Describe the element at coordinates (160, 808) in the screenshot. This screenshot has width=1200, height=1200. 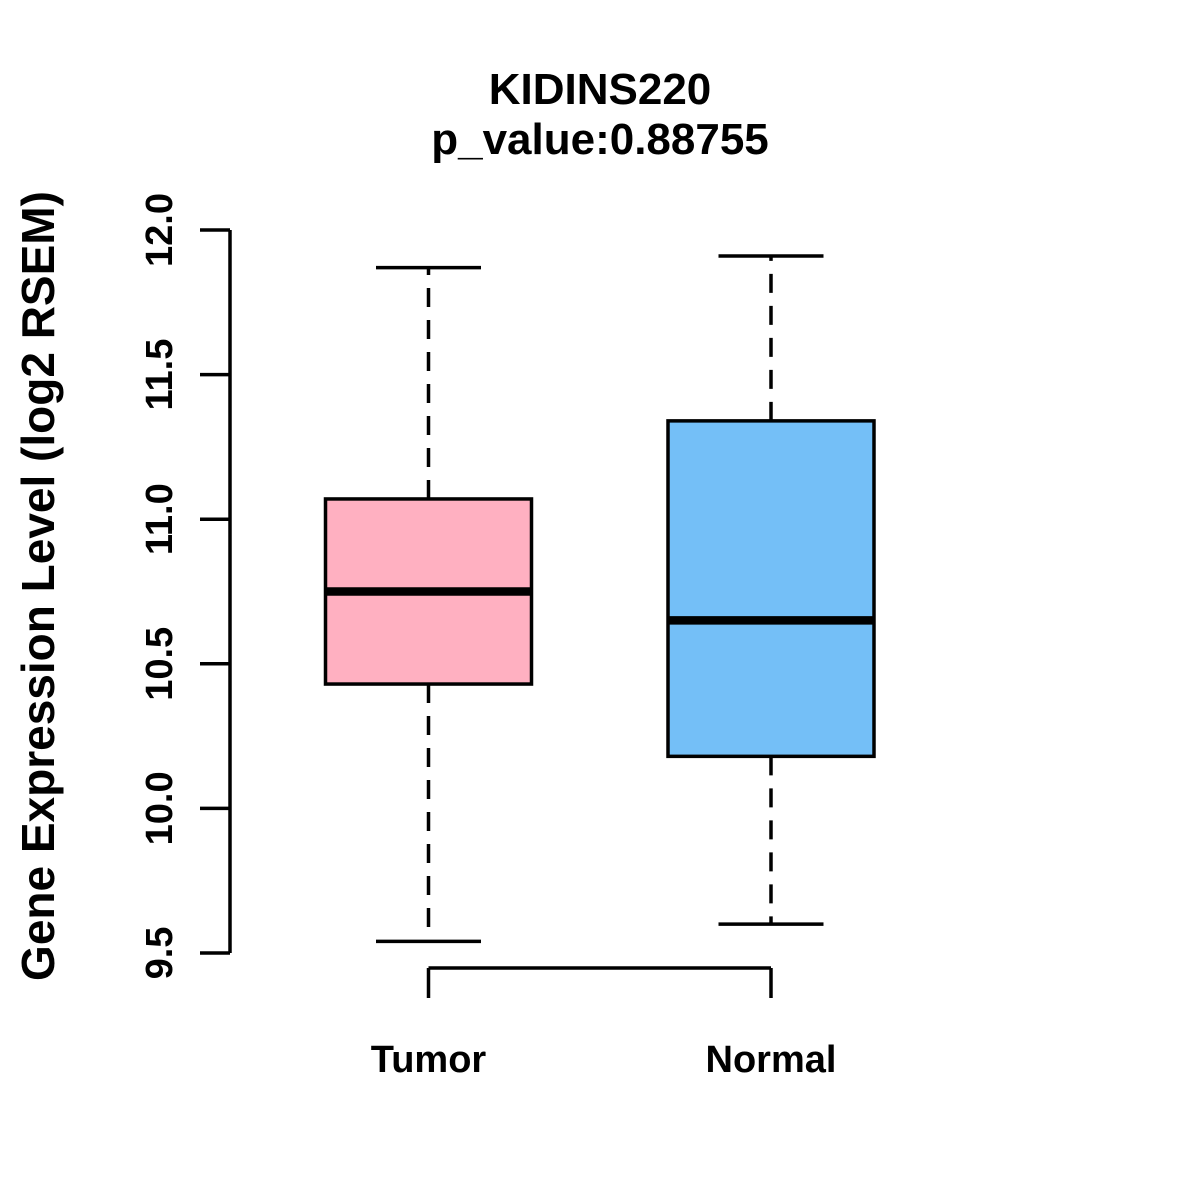
I see `y-tick-label: 10.0` at that location.